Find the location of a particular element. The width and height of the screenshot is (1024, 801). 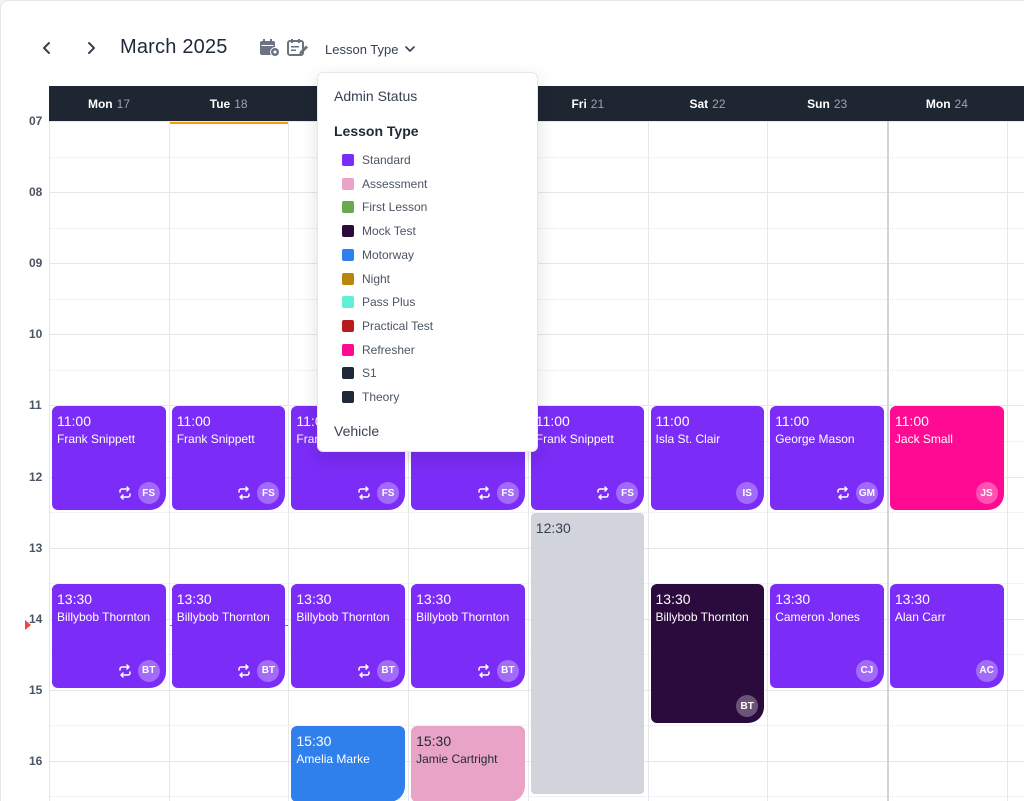

current-time-marker is located at coordinates (28, 625).